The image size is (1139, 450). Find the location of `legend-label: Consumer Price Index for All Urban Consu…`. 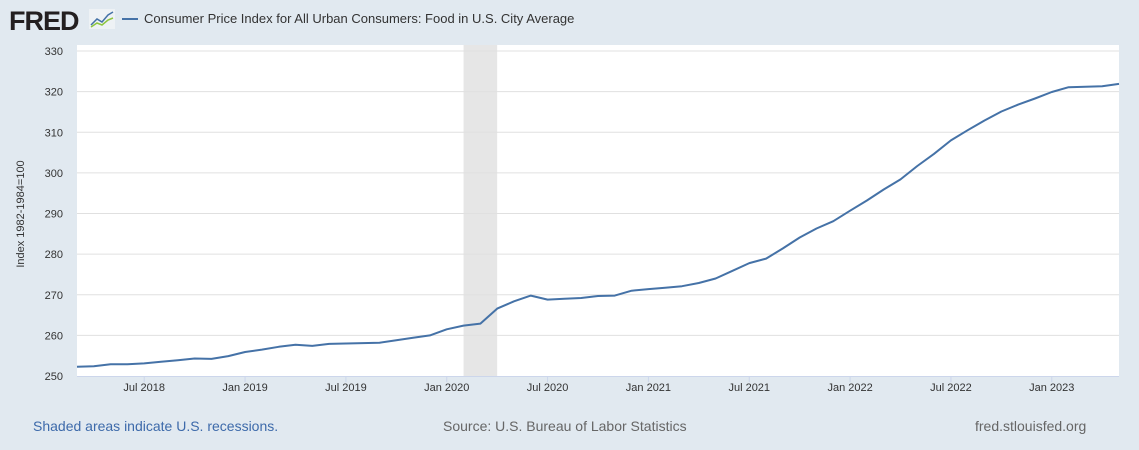

legend-label: Consumer Price Index for All Urban Consu… is located at coordinates (359, 18).